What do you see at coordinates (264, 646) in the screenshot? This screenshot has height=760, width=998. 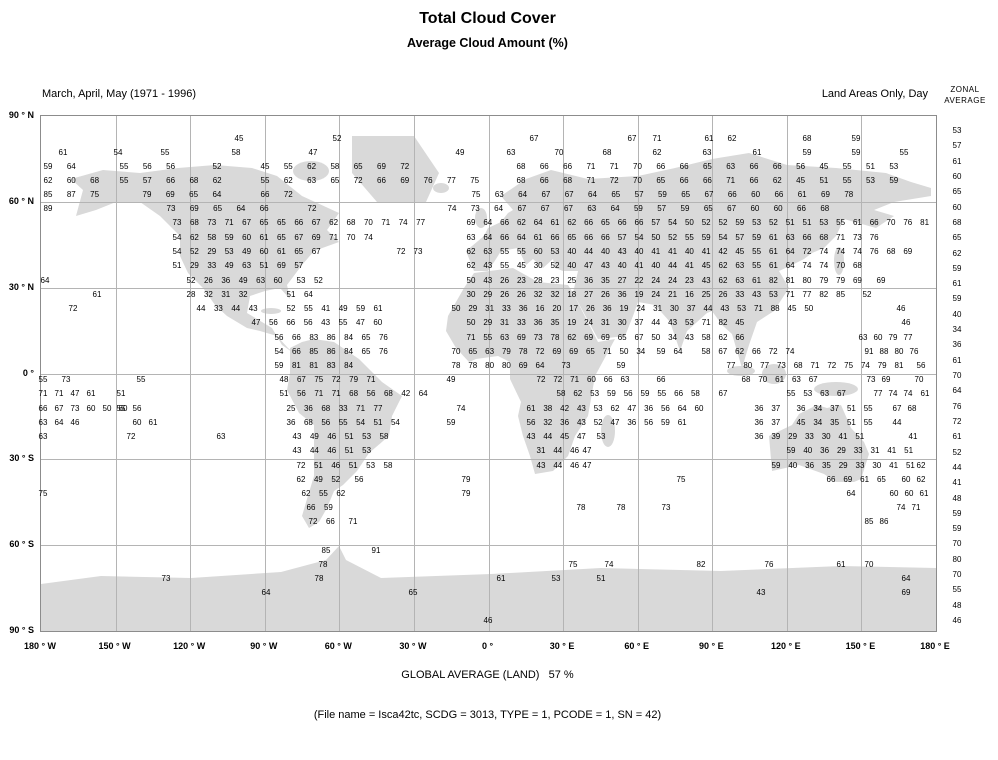 I see `lon-tick-label: 90 ° W` at bounding box center [264, 646].